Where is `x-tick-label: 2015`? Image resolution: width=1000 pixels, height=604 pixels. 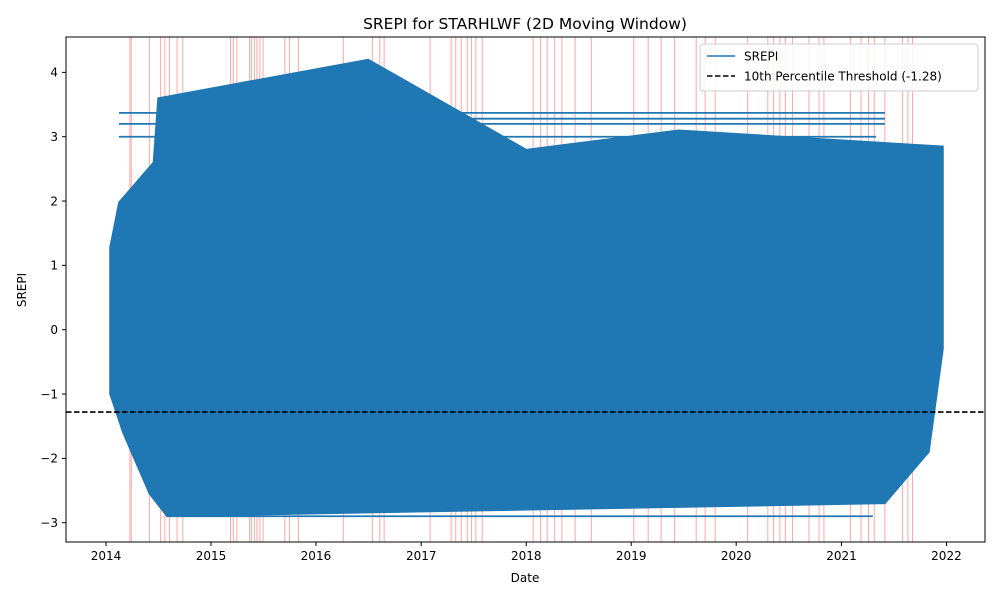 x-tick-label: 2015 is located at coordinates (211, 556).